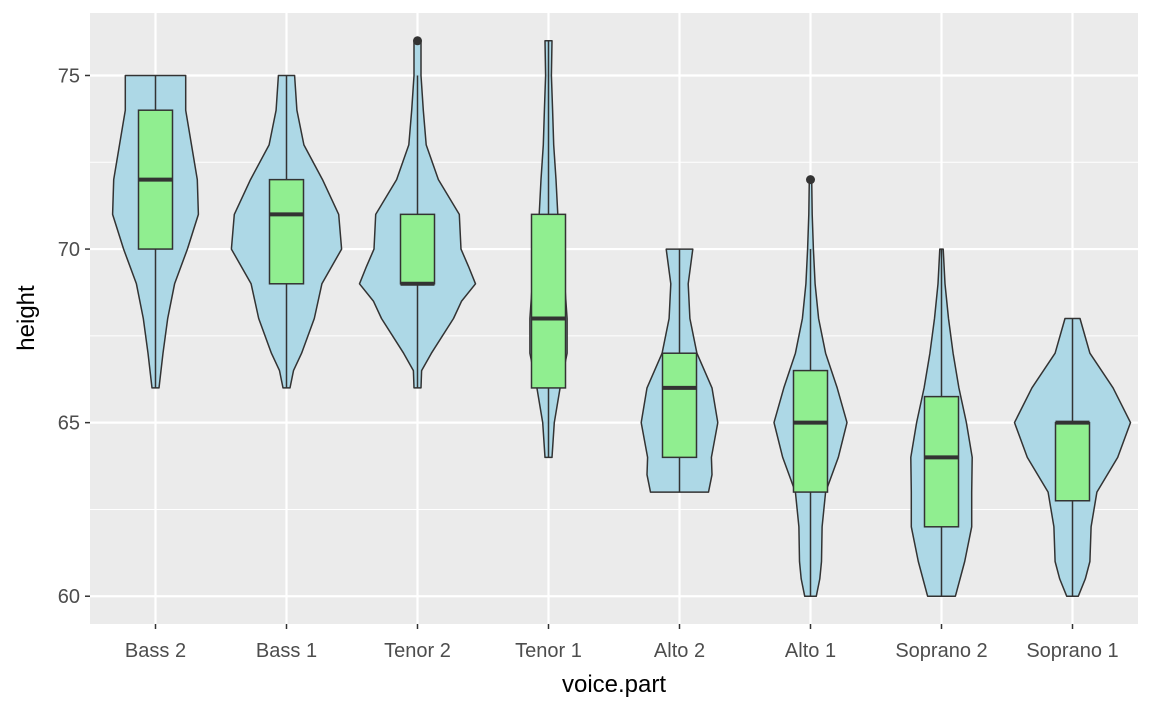  What do you see at coordinates (26, 318) in the screenshot?
I see `y-axis-title: height` at bounding box center [26, 318].